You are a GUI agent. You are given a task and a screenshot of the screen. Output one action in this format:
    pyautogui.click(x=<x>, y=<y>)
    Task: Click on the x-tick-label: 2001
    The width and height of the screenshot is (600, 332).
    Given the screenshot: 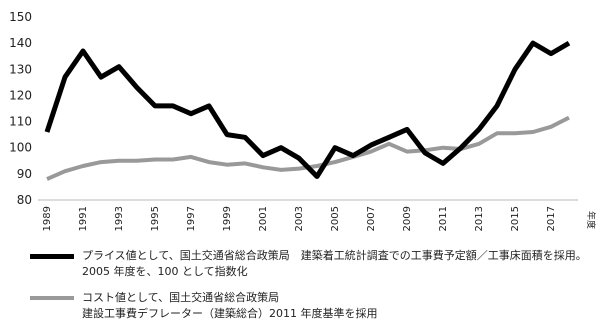 What is the action you would take?
    pyautogui.click(x=263, y=218)
    